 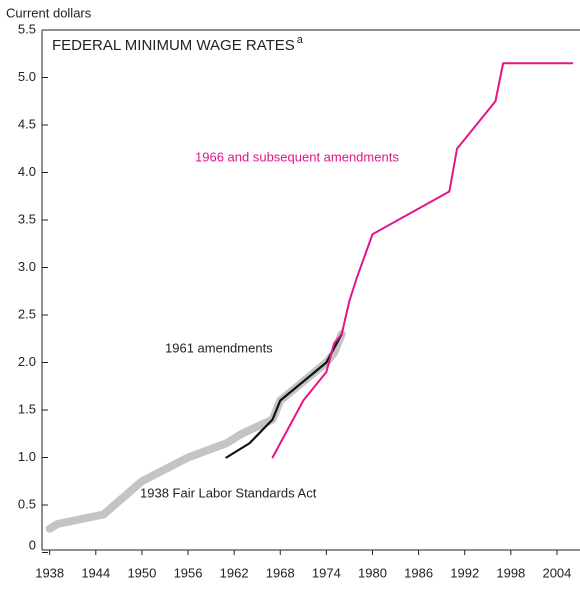 I want to click on y-tick-label: 3.0, so click(x=27, y=266).